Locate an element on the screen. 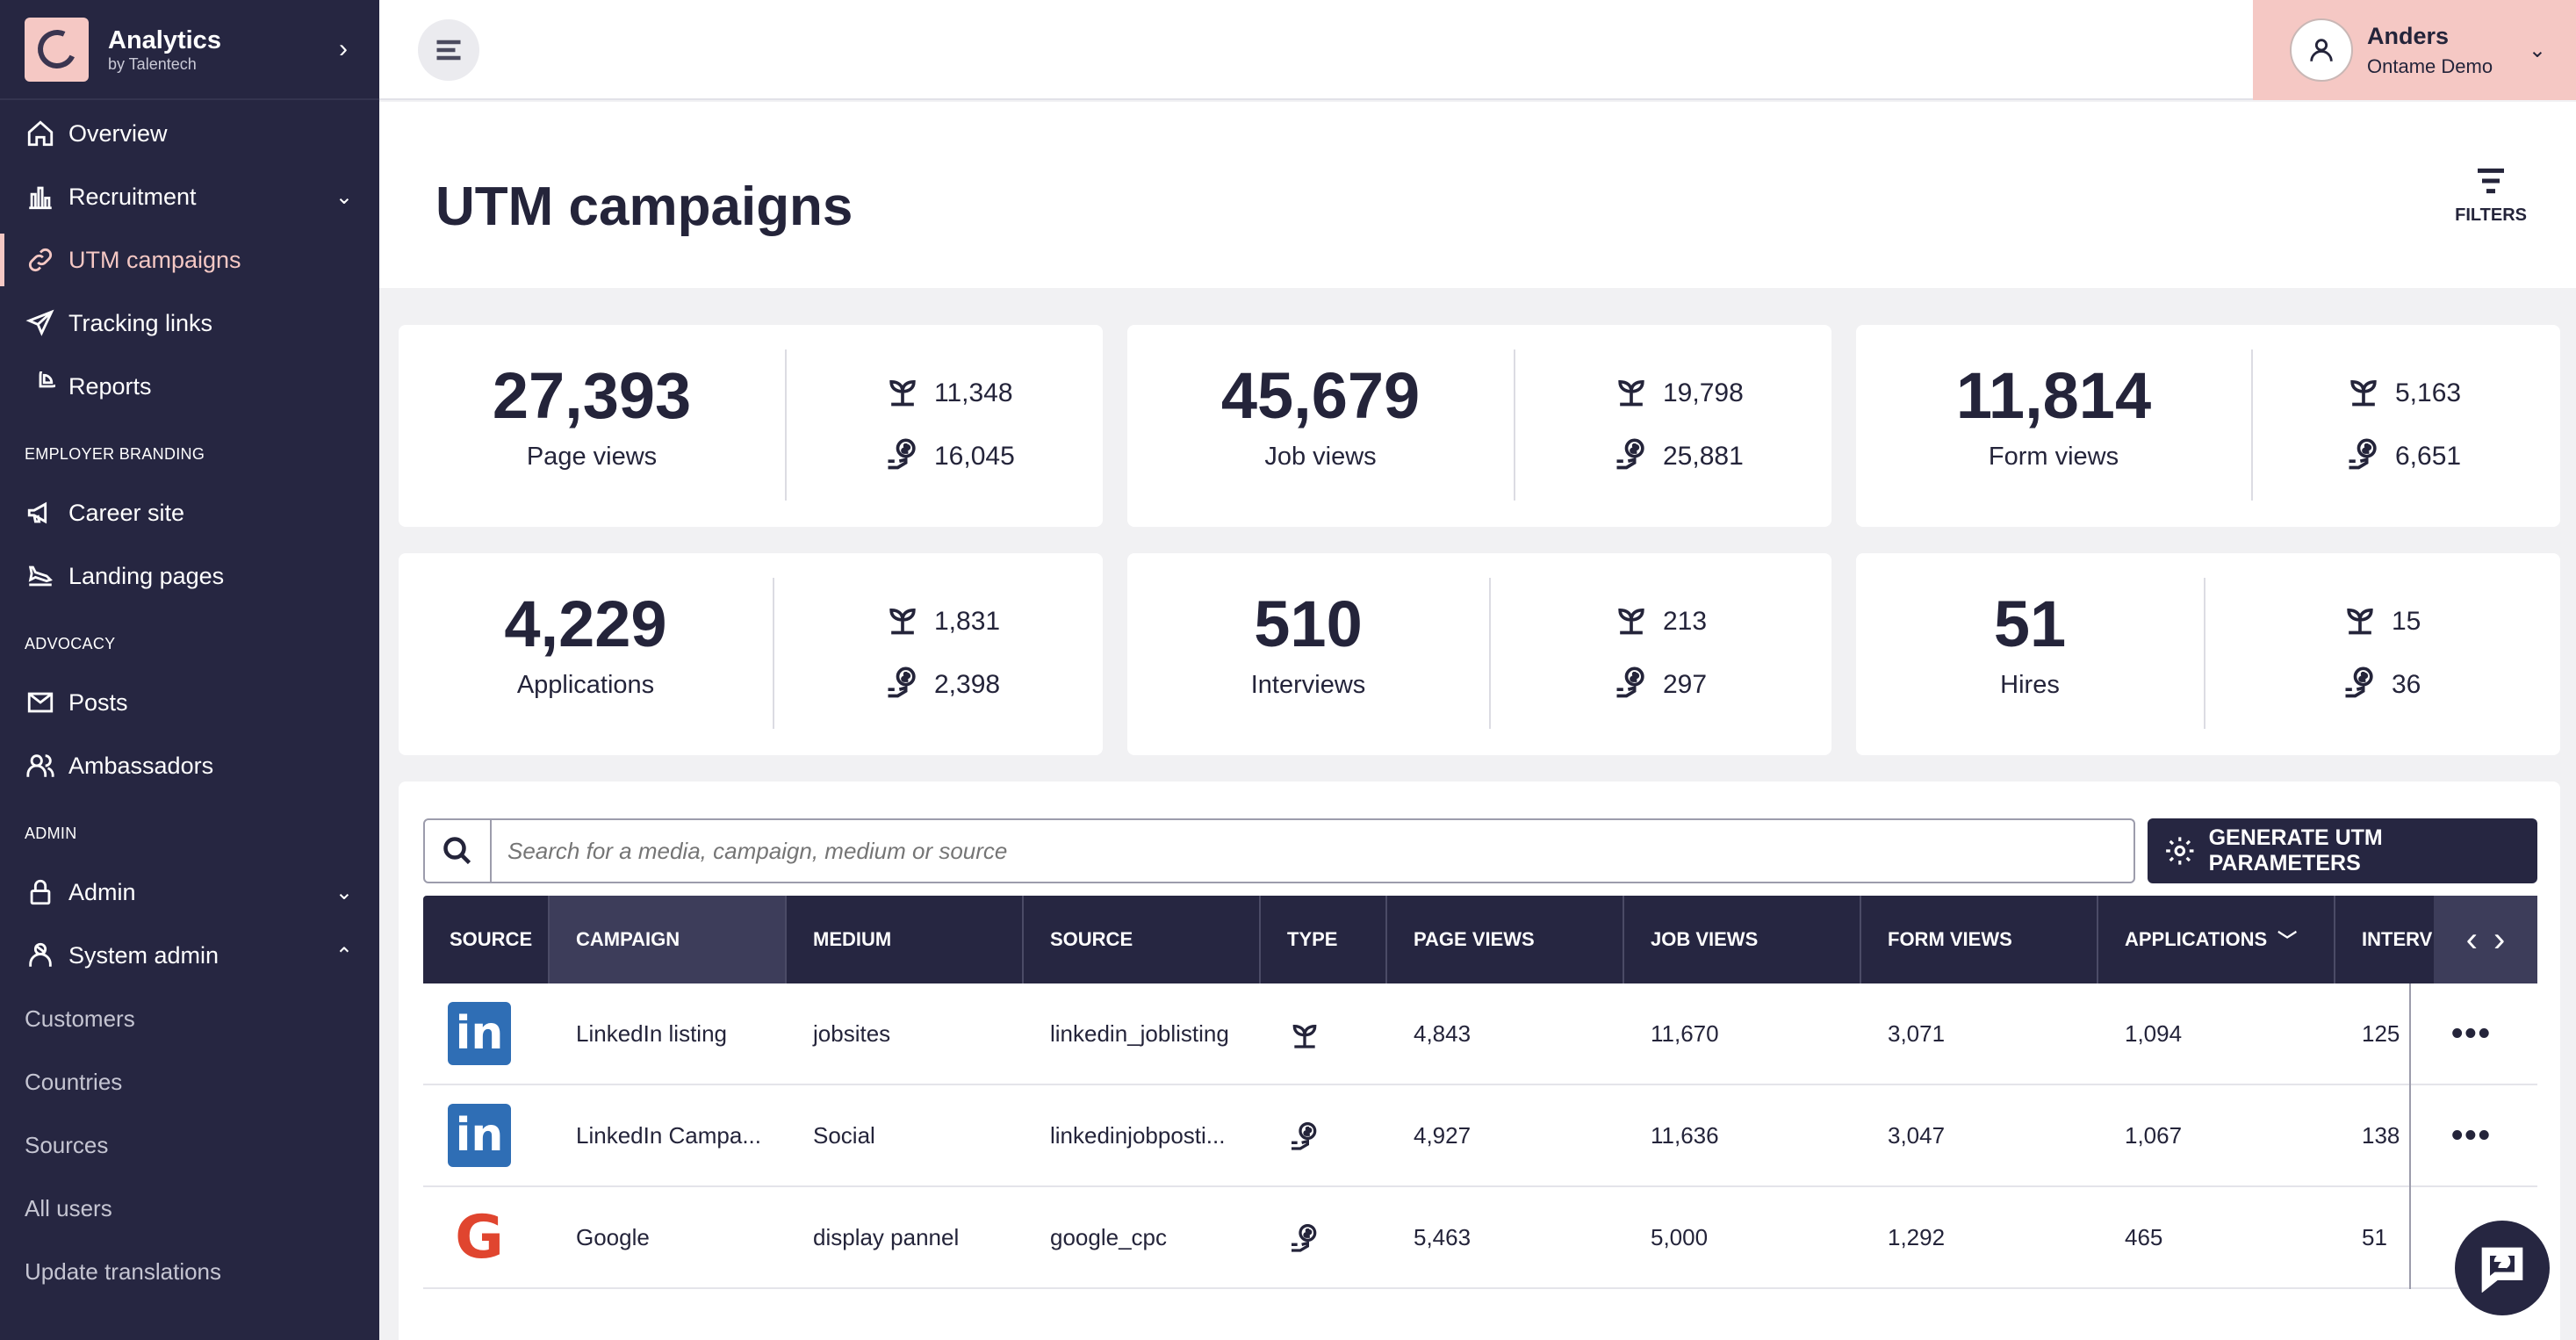 Image resolution: width=2576 pixels, height=1340 pixels. user-name: Anders is located at coordinates (2408, 35).